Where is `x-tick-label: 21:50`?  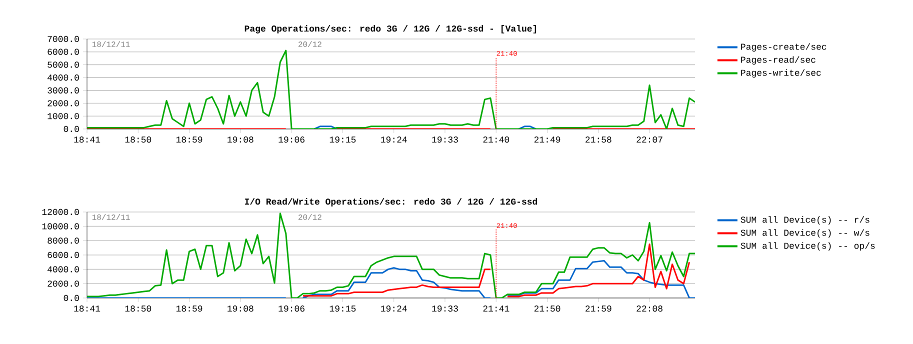 x-tick-label: 21:50 is located at coordinates (547, 309).